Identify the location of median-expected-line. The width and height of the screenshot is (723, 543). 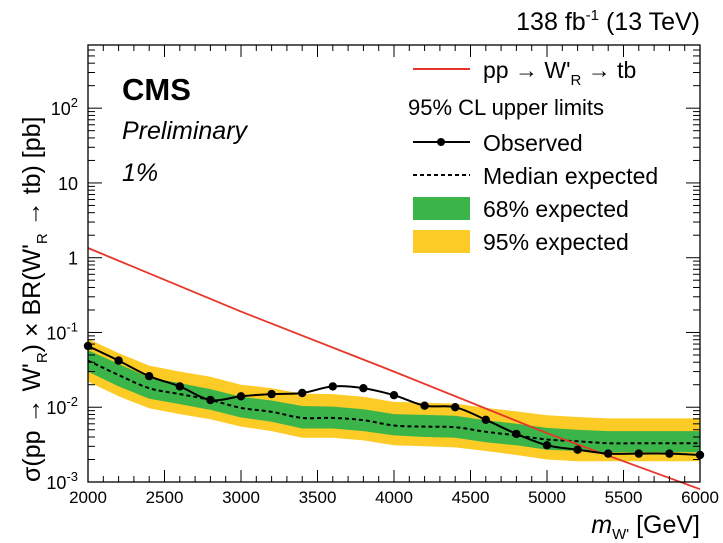
(393, 402).